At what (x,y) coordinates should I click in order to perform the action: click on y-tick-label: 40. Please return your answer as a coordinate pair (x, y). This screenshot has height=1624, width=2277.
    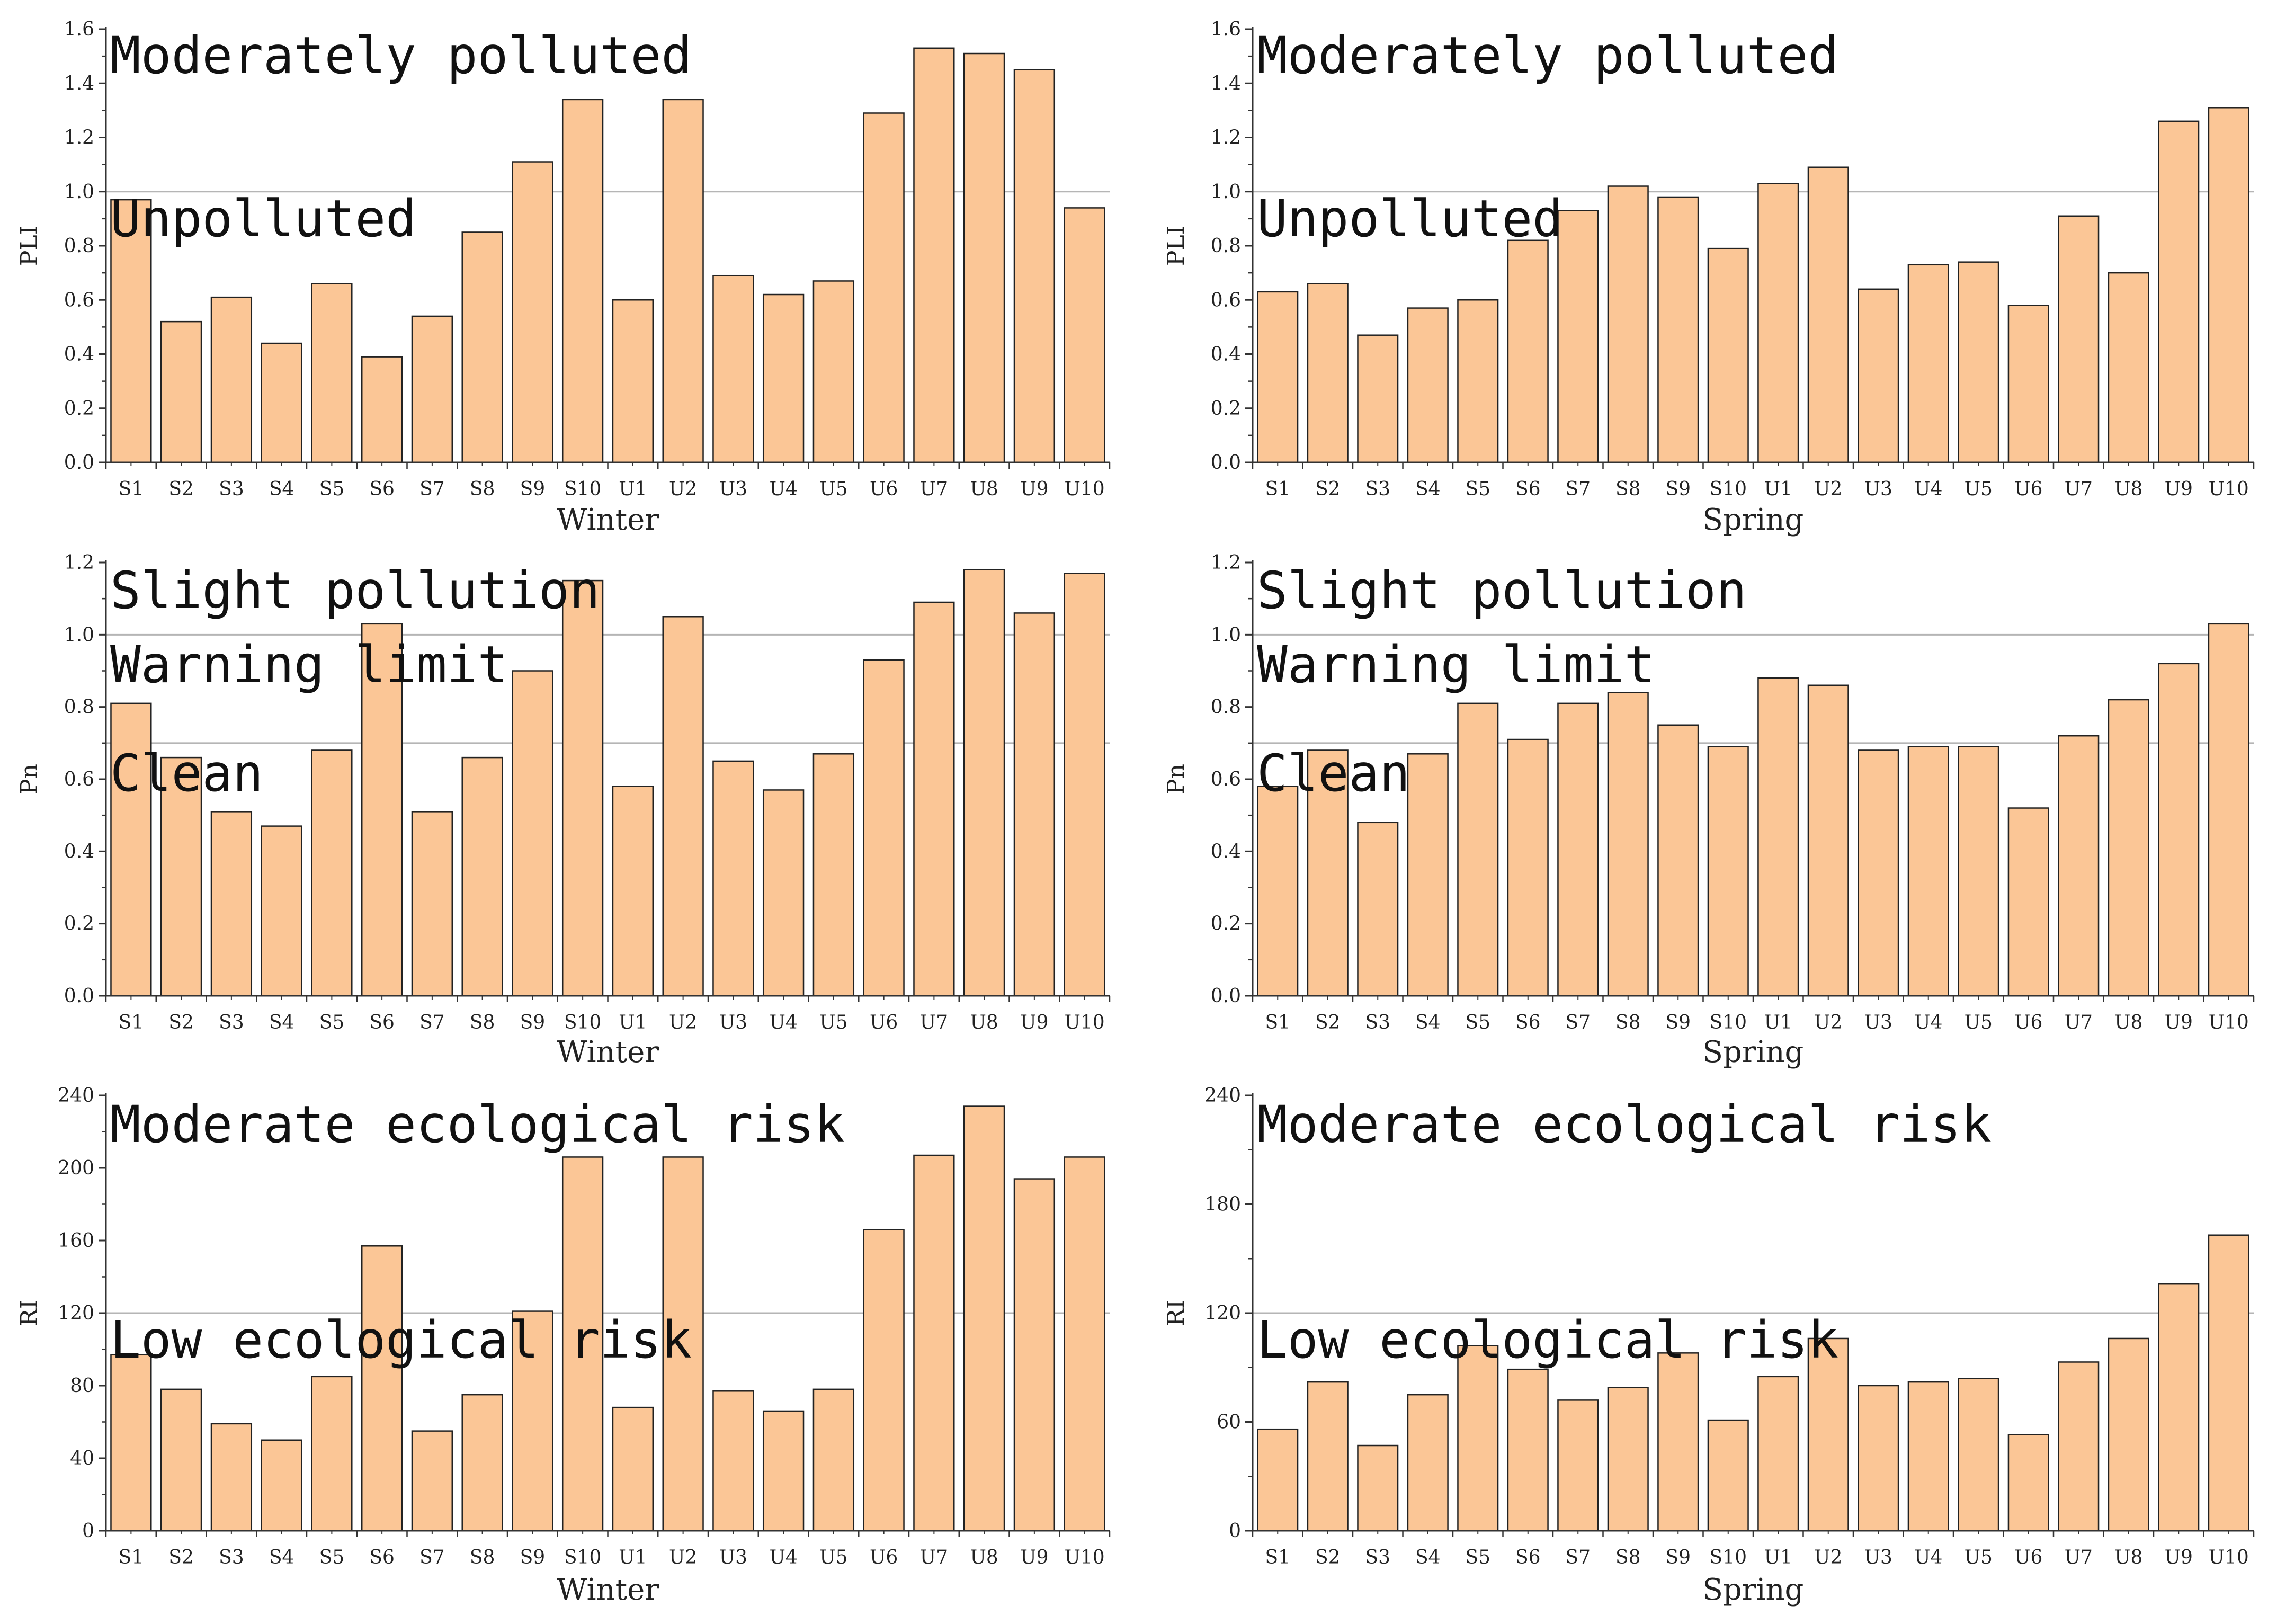
    Looking at the image, I should click on (82, 1458).